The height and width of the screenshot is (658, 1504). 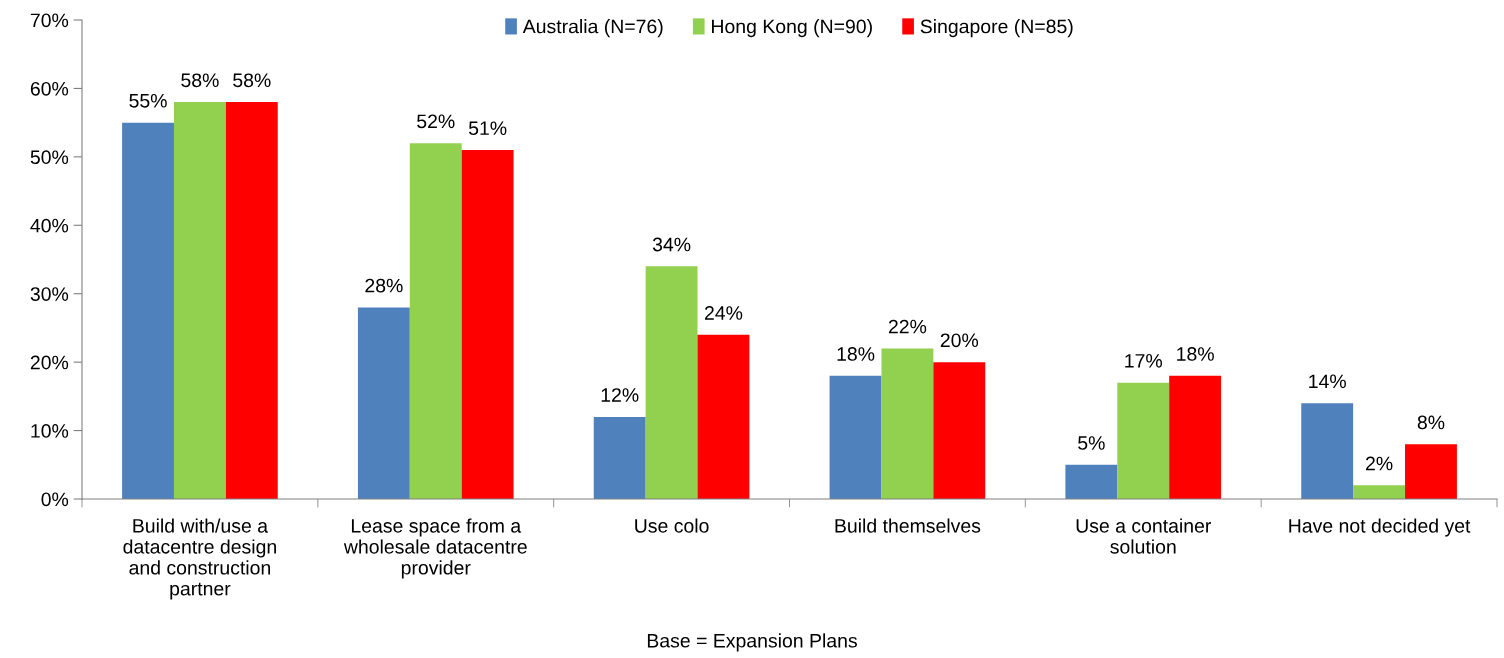 What do you see at coordinates (487, 128) in the screenshot?
I see `data-label: 51%` at bounding box center [487, 128].